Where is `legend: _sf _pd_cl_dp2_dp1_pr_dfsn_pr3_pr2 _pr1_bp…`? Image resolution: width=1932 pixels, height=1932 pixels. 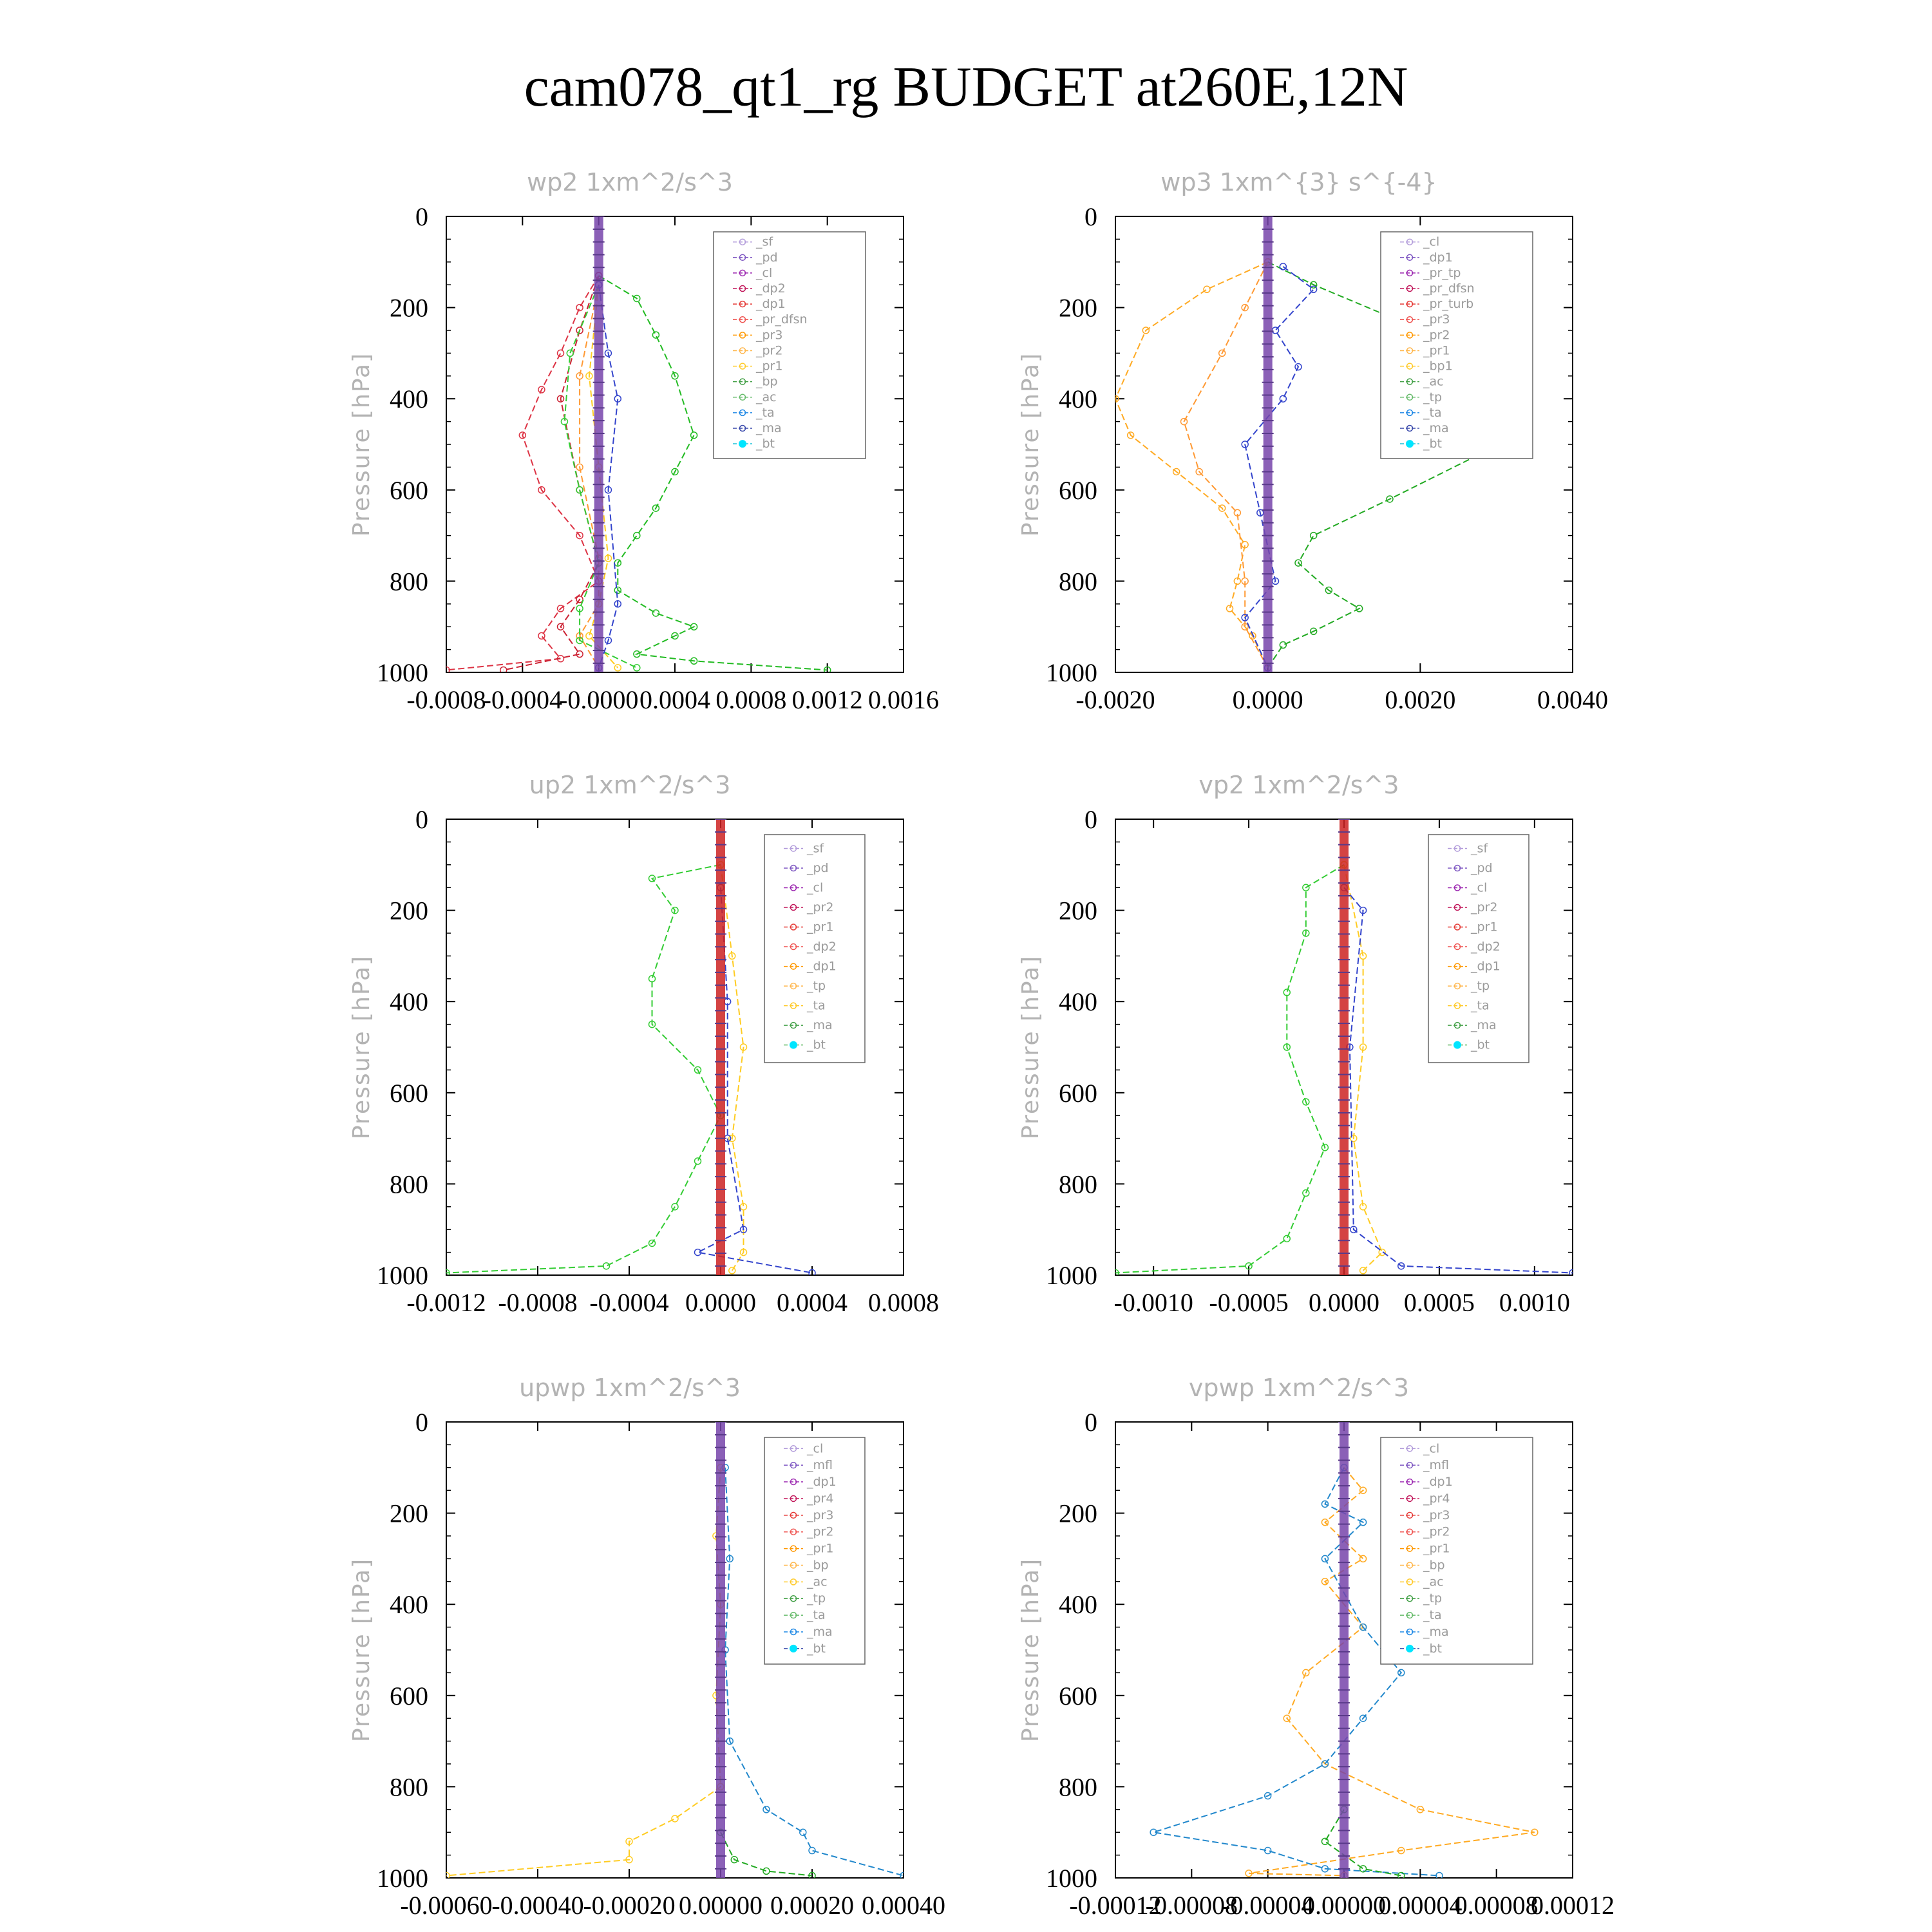
legend: _sf _pd_cl_dp2_dp1_pr_dfsn_pr3_pr2 _pr1_bp… is located at coordinates (789, 345).